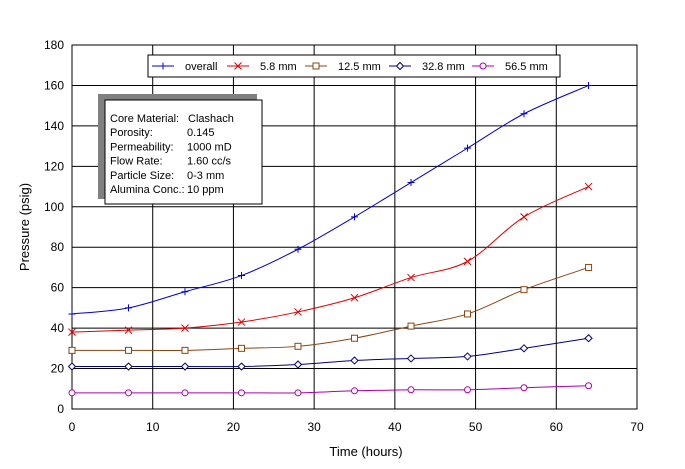 The image size is (685, 469). Describe the element at coordinates (58, 369) in the screenshot. I see `y-tick-label: 20` at that location.